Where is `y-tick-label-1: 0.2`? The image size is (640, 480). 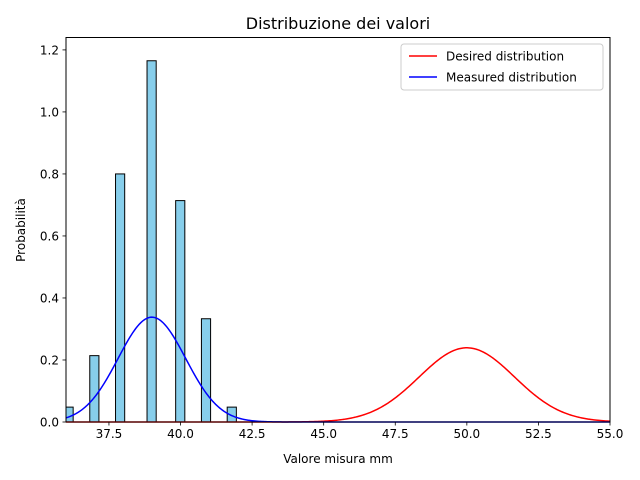 y-tick-label-1: 0.2 is located at coordinates (49, 360).